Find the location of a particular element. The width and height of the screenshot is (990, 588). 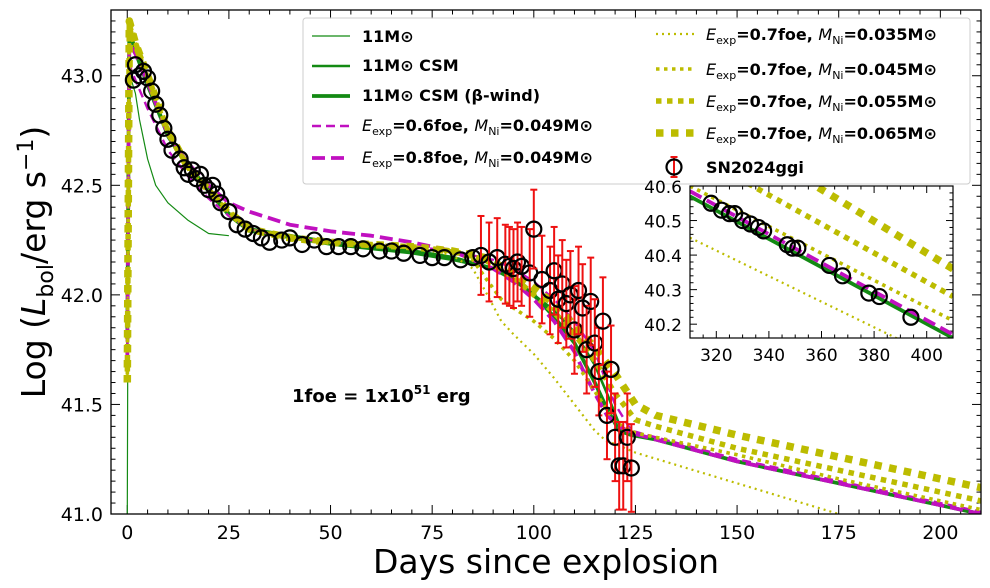

x-tick-label: 0 is located at coordinates (127, 533).